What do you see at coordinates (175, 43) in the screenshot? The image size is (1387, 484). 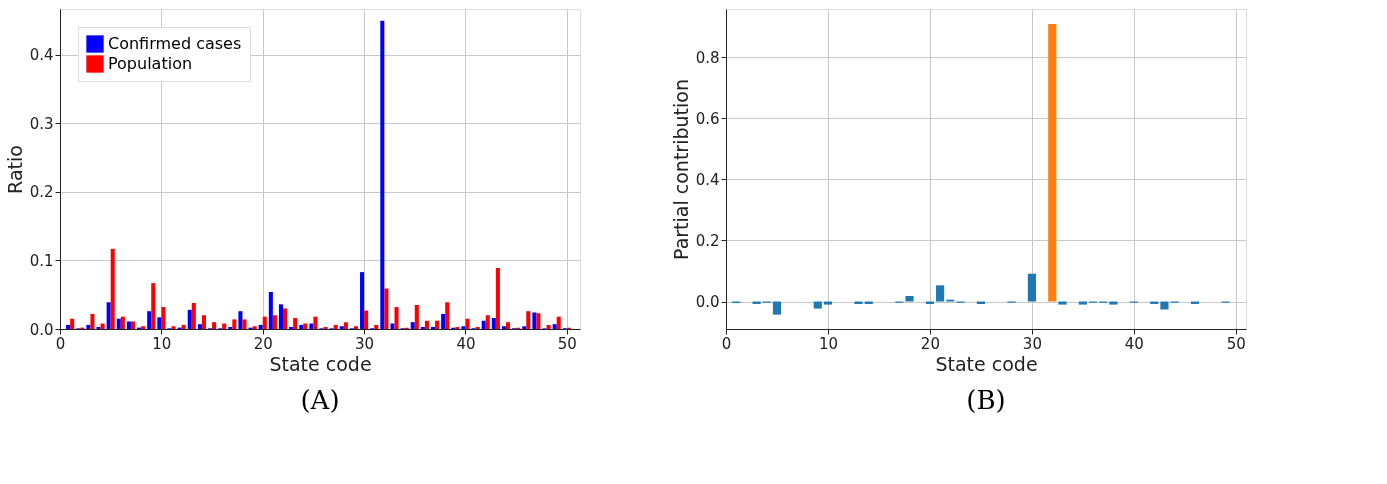 I see `legend-label: Confirmed cases` at bounding box center [175, 43].